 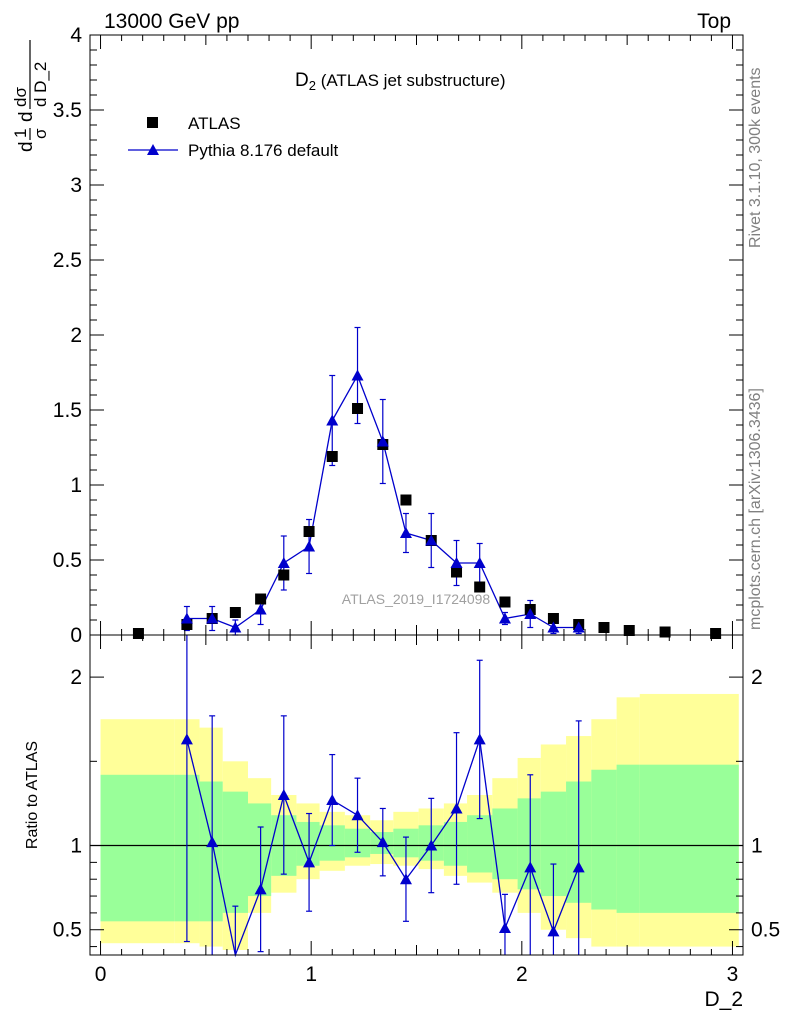 I want to click on ratio-y-axis-label: Ratio to ATLAS, so click(x=32, y=795).